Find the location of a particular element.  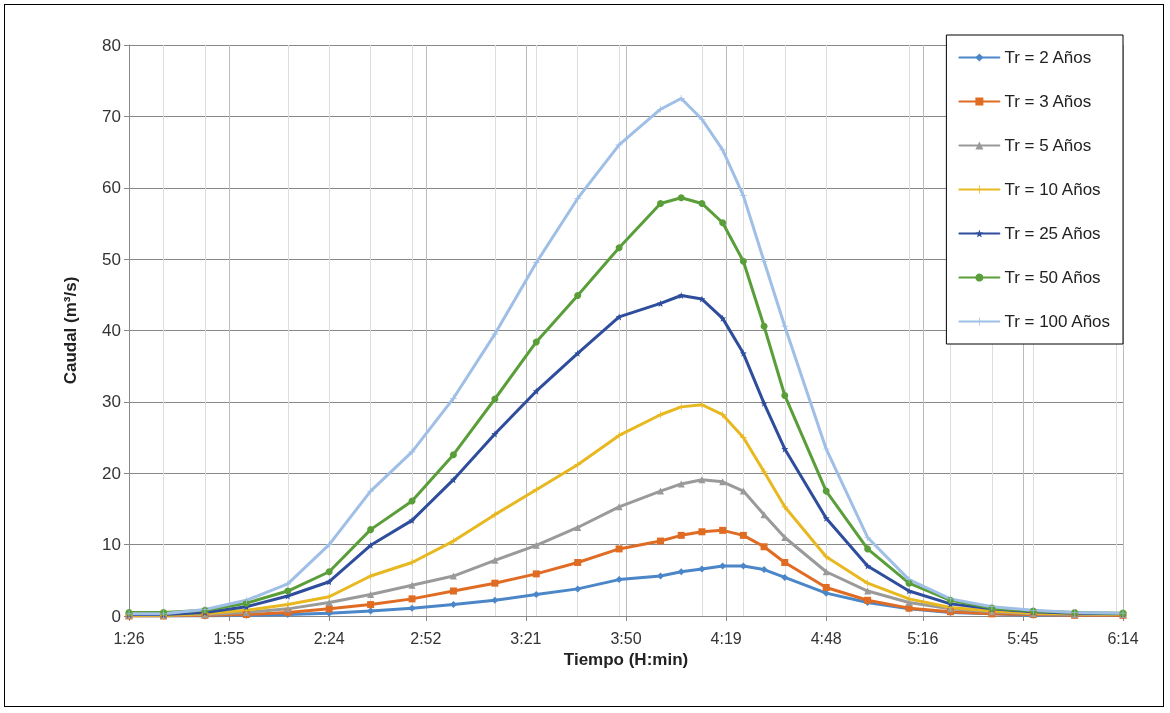

y-axis-title: Caudal (m³/s) is located at coordinates (70, 330).